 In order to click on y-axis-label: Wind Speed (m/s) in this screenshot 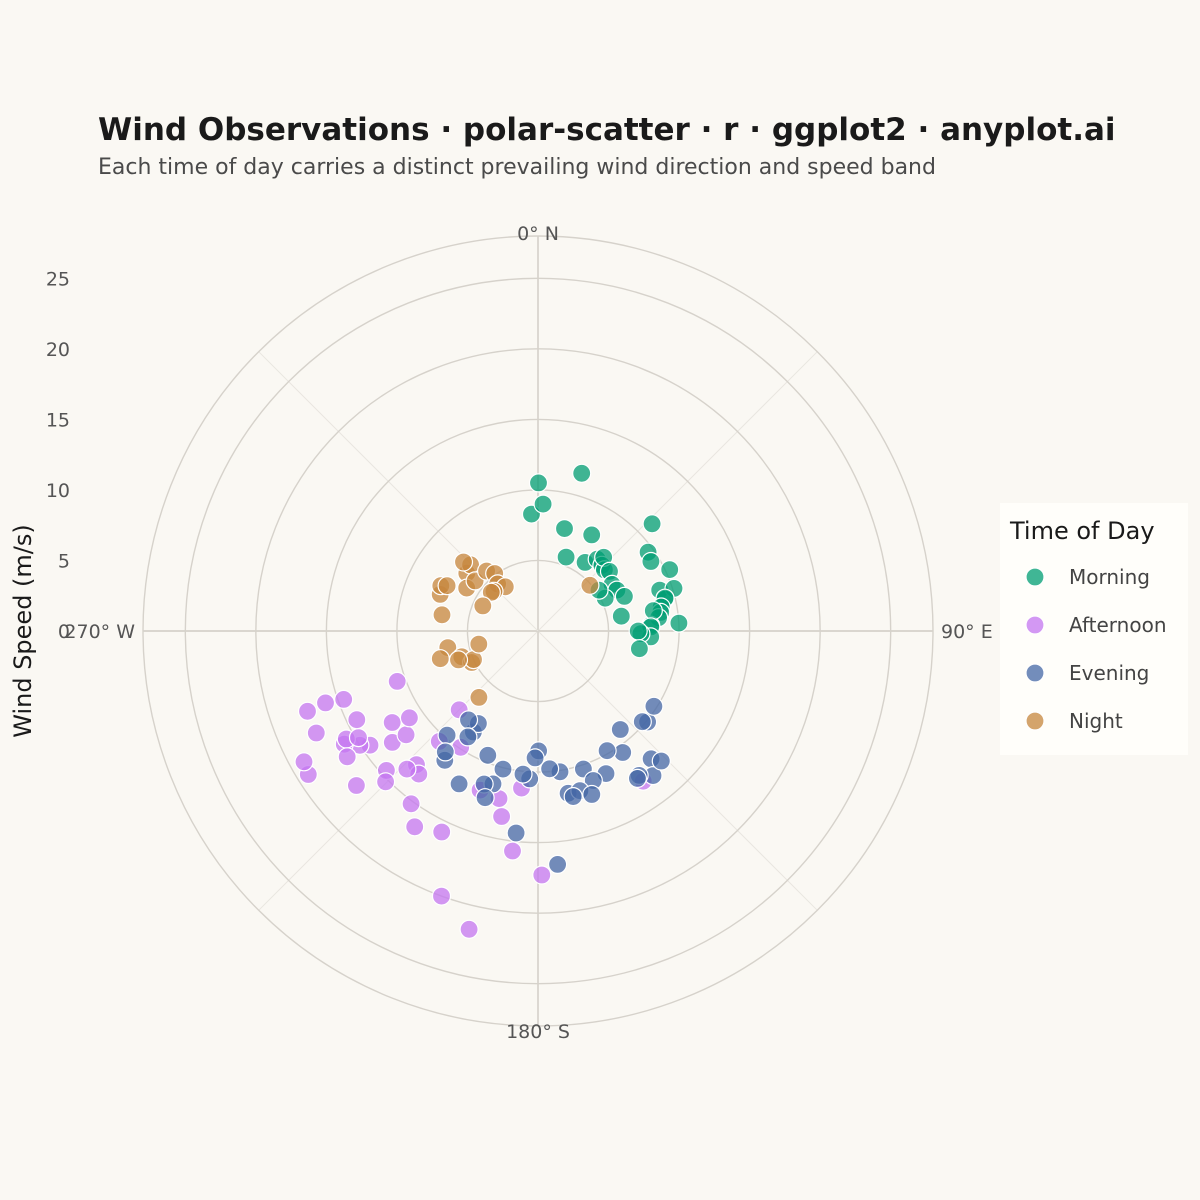, I will do `click(23, 631)`.